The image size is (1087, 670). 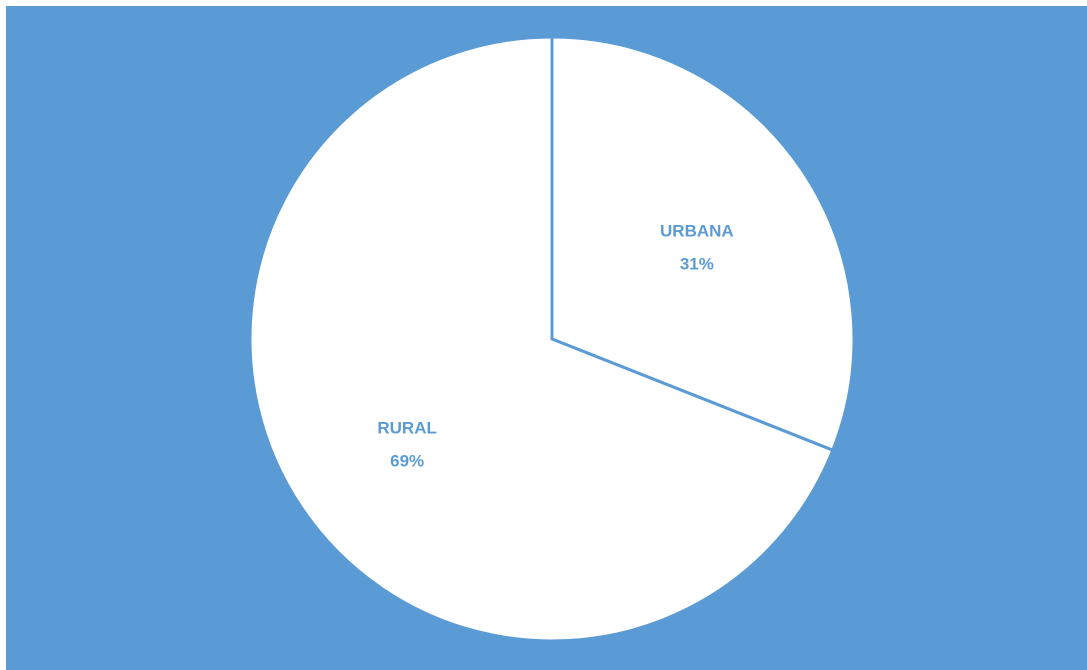 I want to click on slice-value-urbana: 31%, so click(x=697, y=264).